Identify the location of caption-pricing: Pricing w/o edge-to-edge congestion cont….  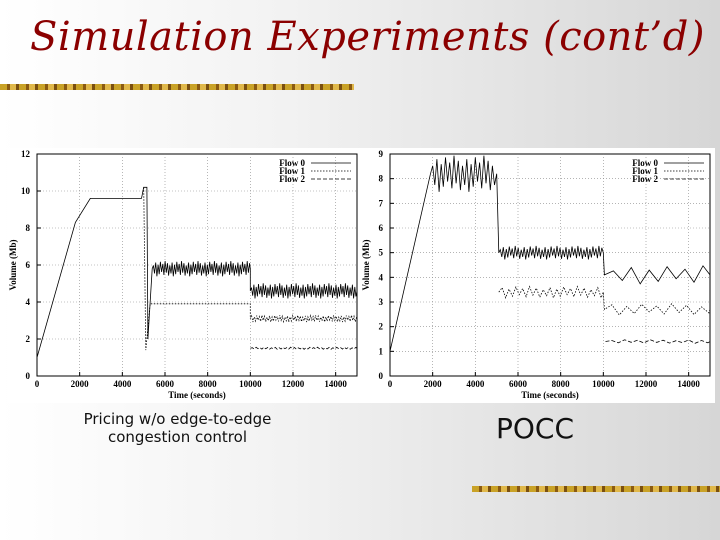
(177, 428).